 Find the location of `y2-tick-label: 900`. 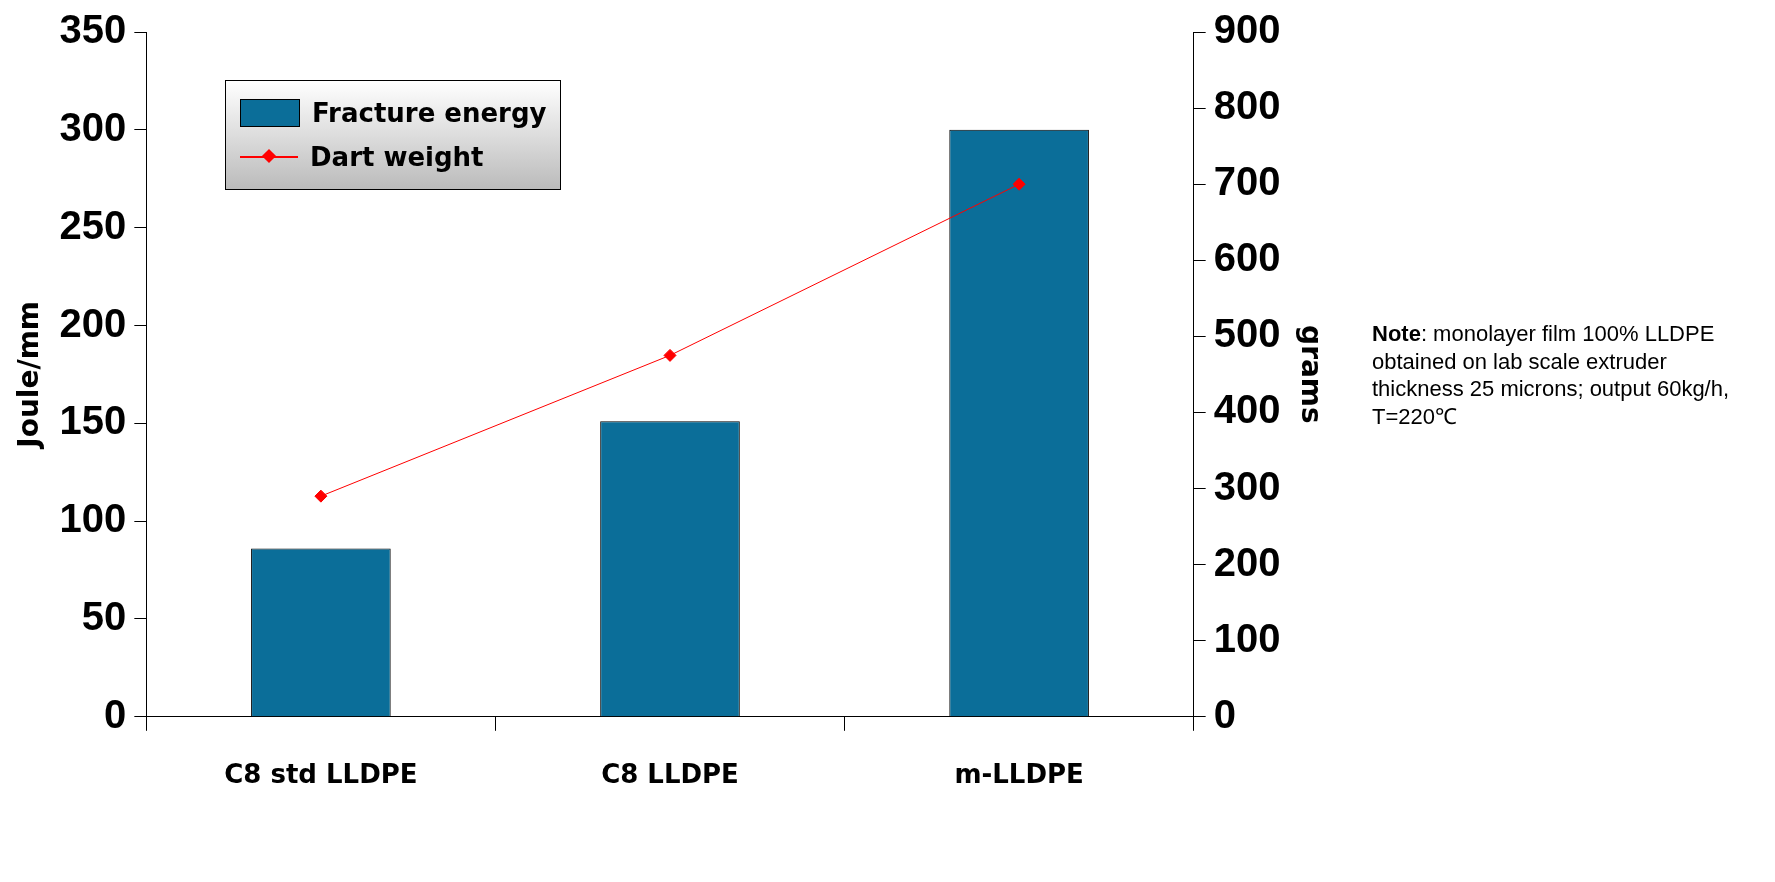

y2-tick-label: 900 is located at coordinates (1247, 29).